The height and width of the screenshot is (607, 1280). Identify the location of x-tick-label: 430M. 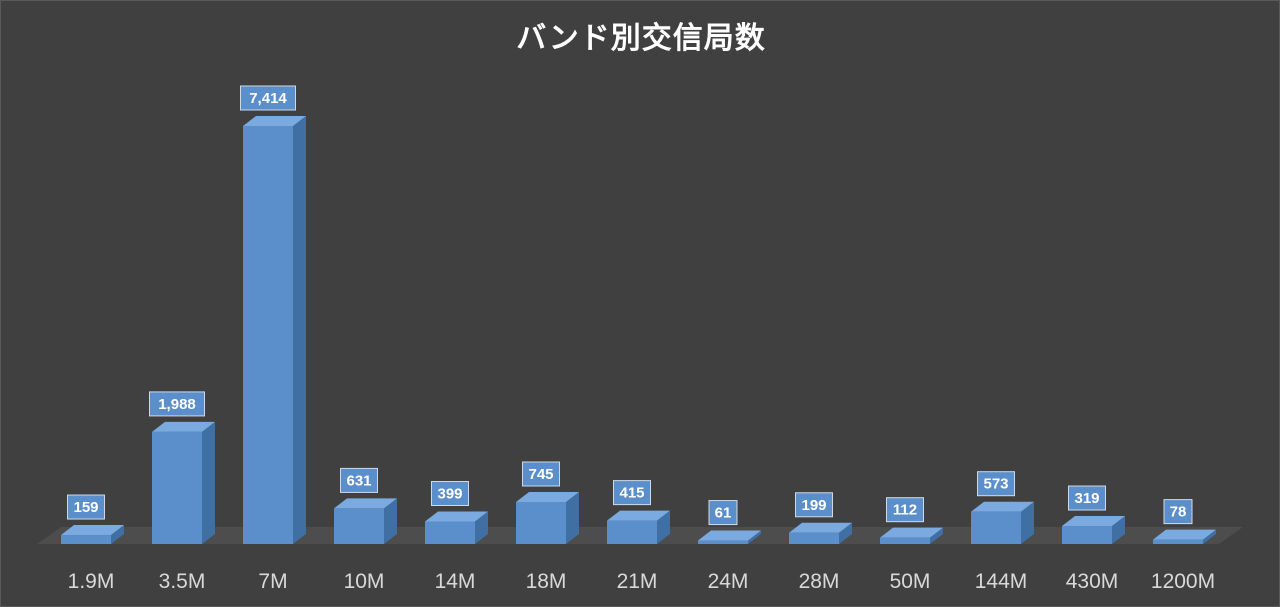
(1092, 581).